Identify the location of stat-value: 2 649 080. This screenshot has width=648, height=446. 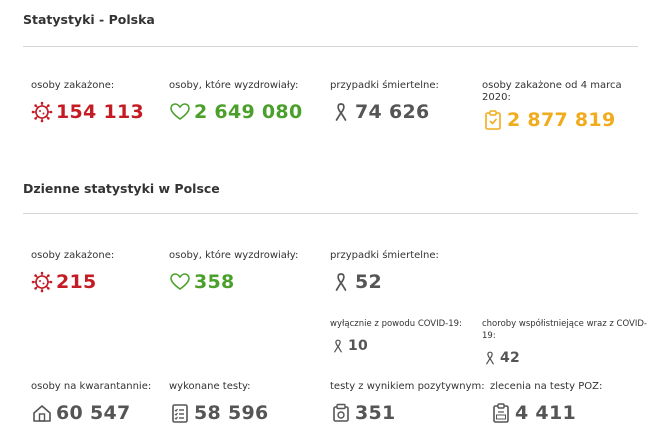
(248, 112).